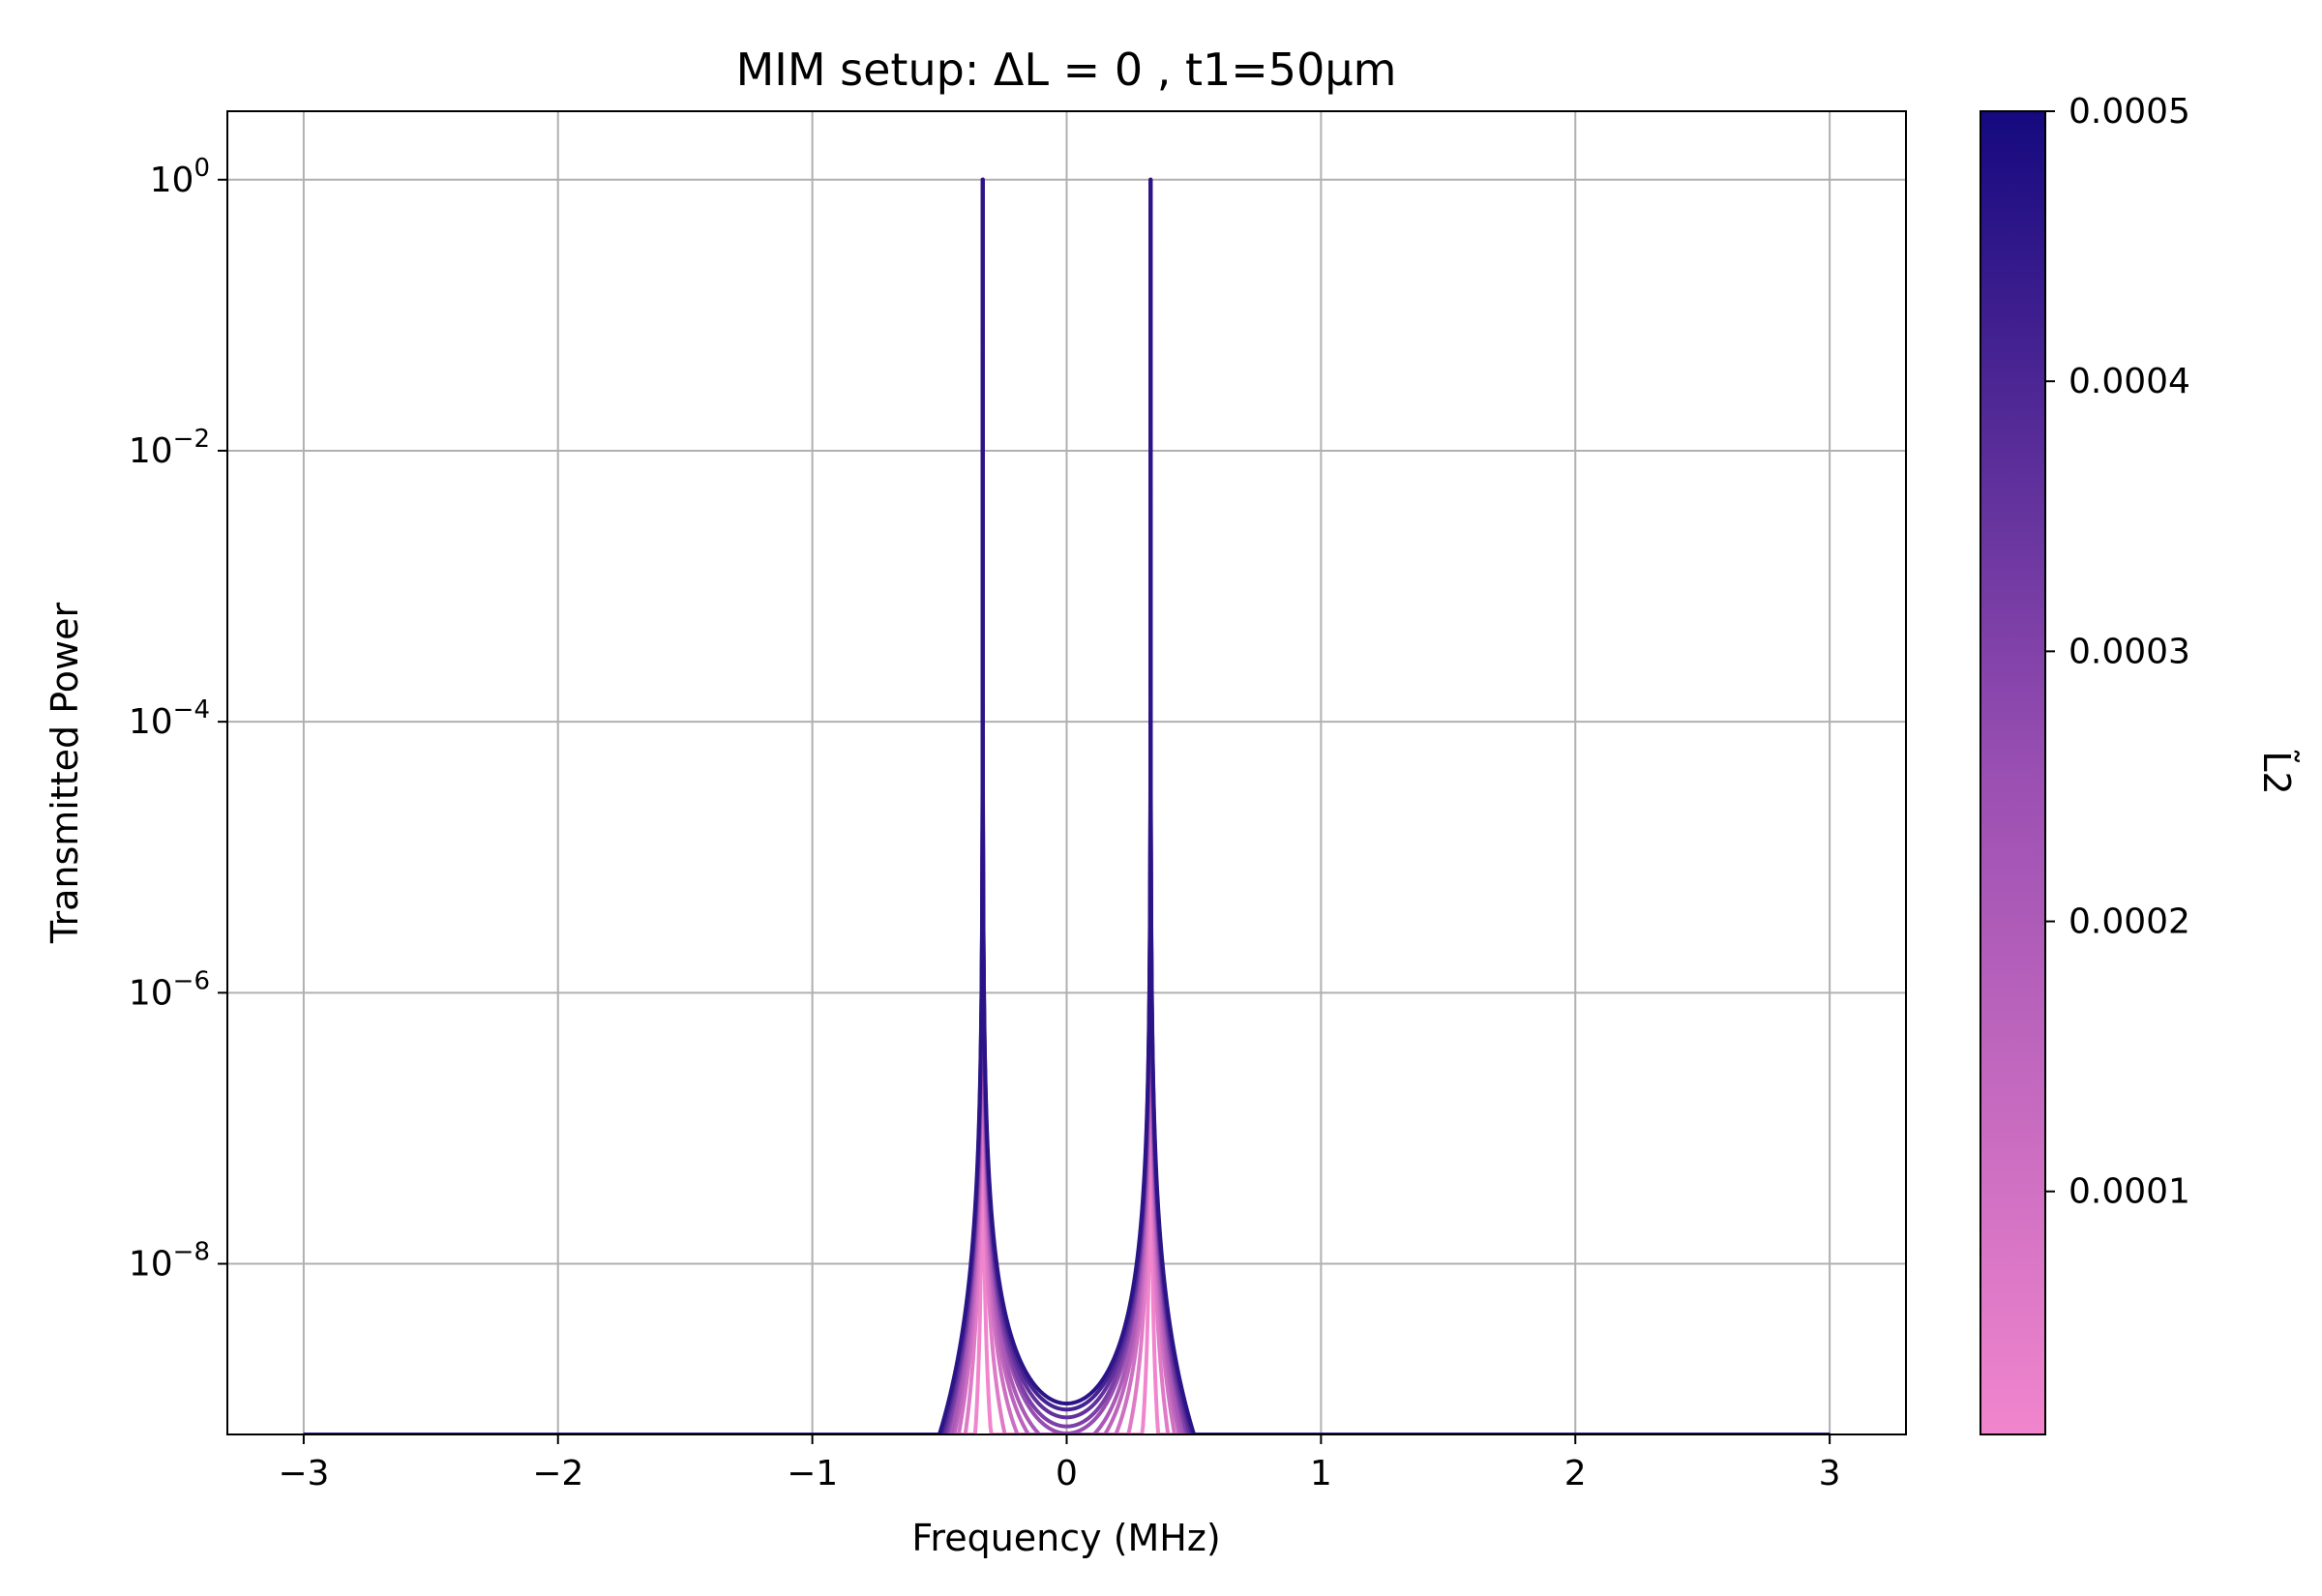 The height and width of the screenshot is (1596, 2322). I want to click on x-tick-label: −3, so click(303, 1473).